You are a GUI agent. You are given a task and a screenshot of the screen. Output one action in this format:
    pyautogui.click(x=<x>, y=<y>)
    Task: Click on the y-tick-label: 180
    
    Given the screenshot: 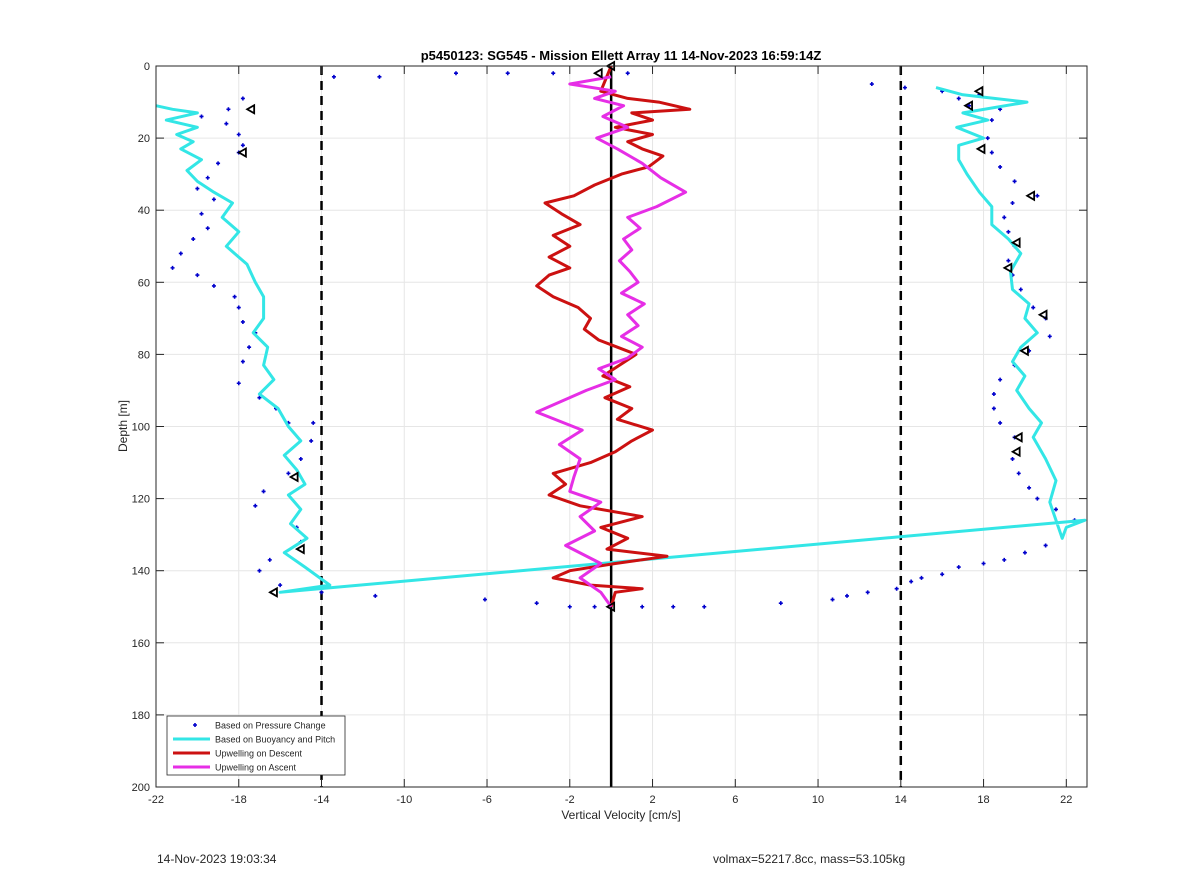 What is the action you would take?
    pyautogui.click(x=141, y=716)
    